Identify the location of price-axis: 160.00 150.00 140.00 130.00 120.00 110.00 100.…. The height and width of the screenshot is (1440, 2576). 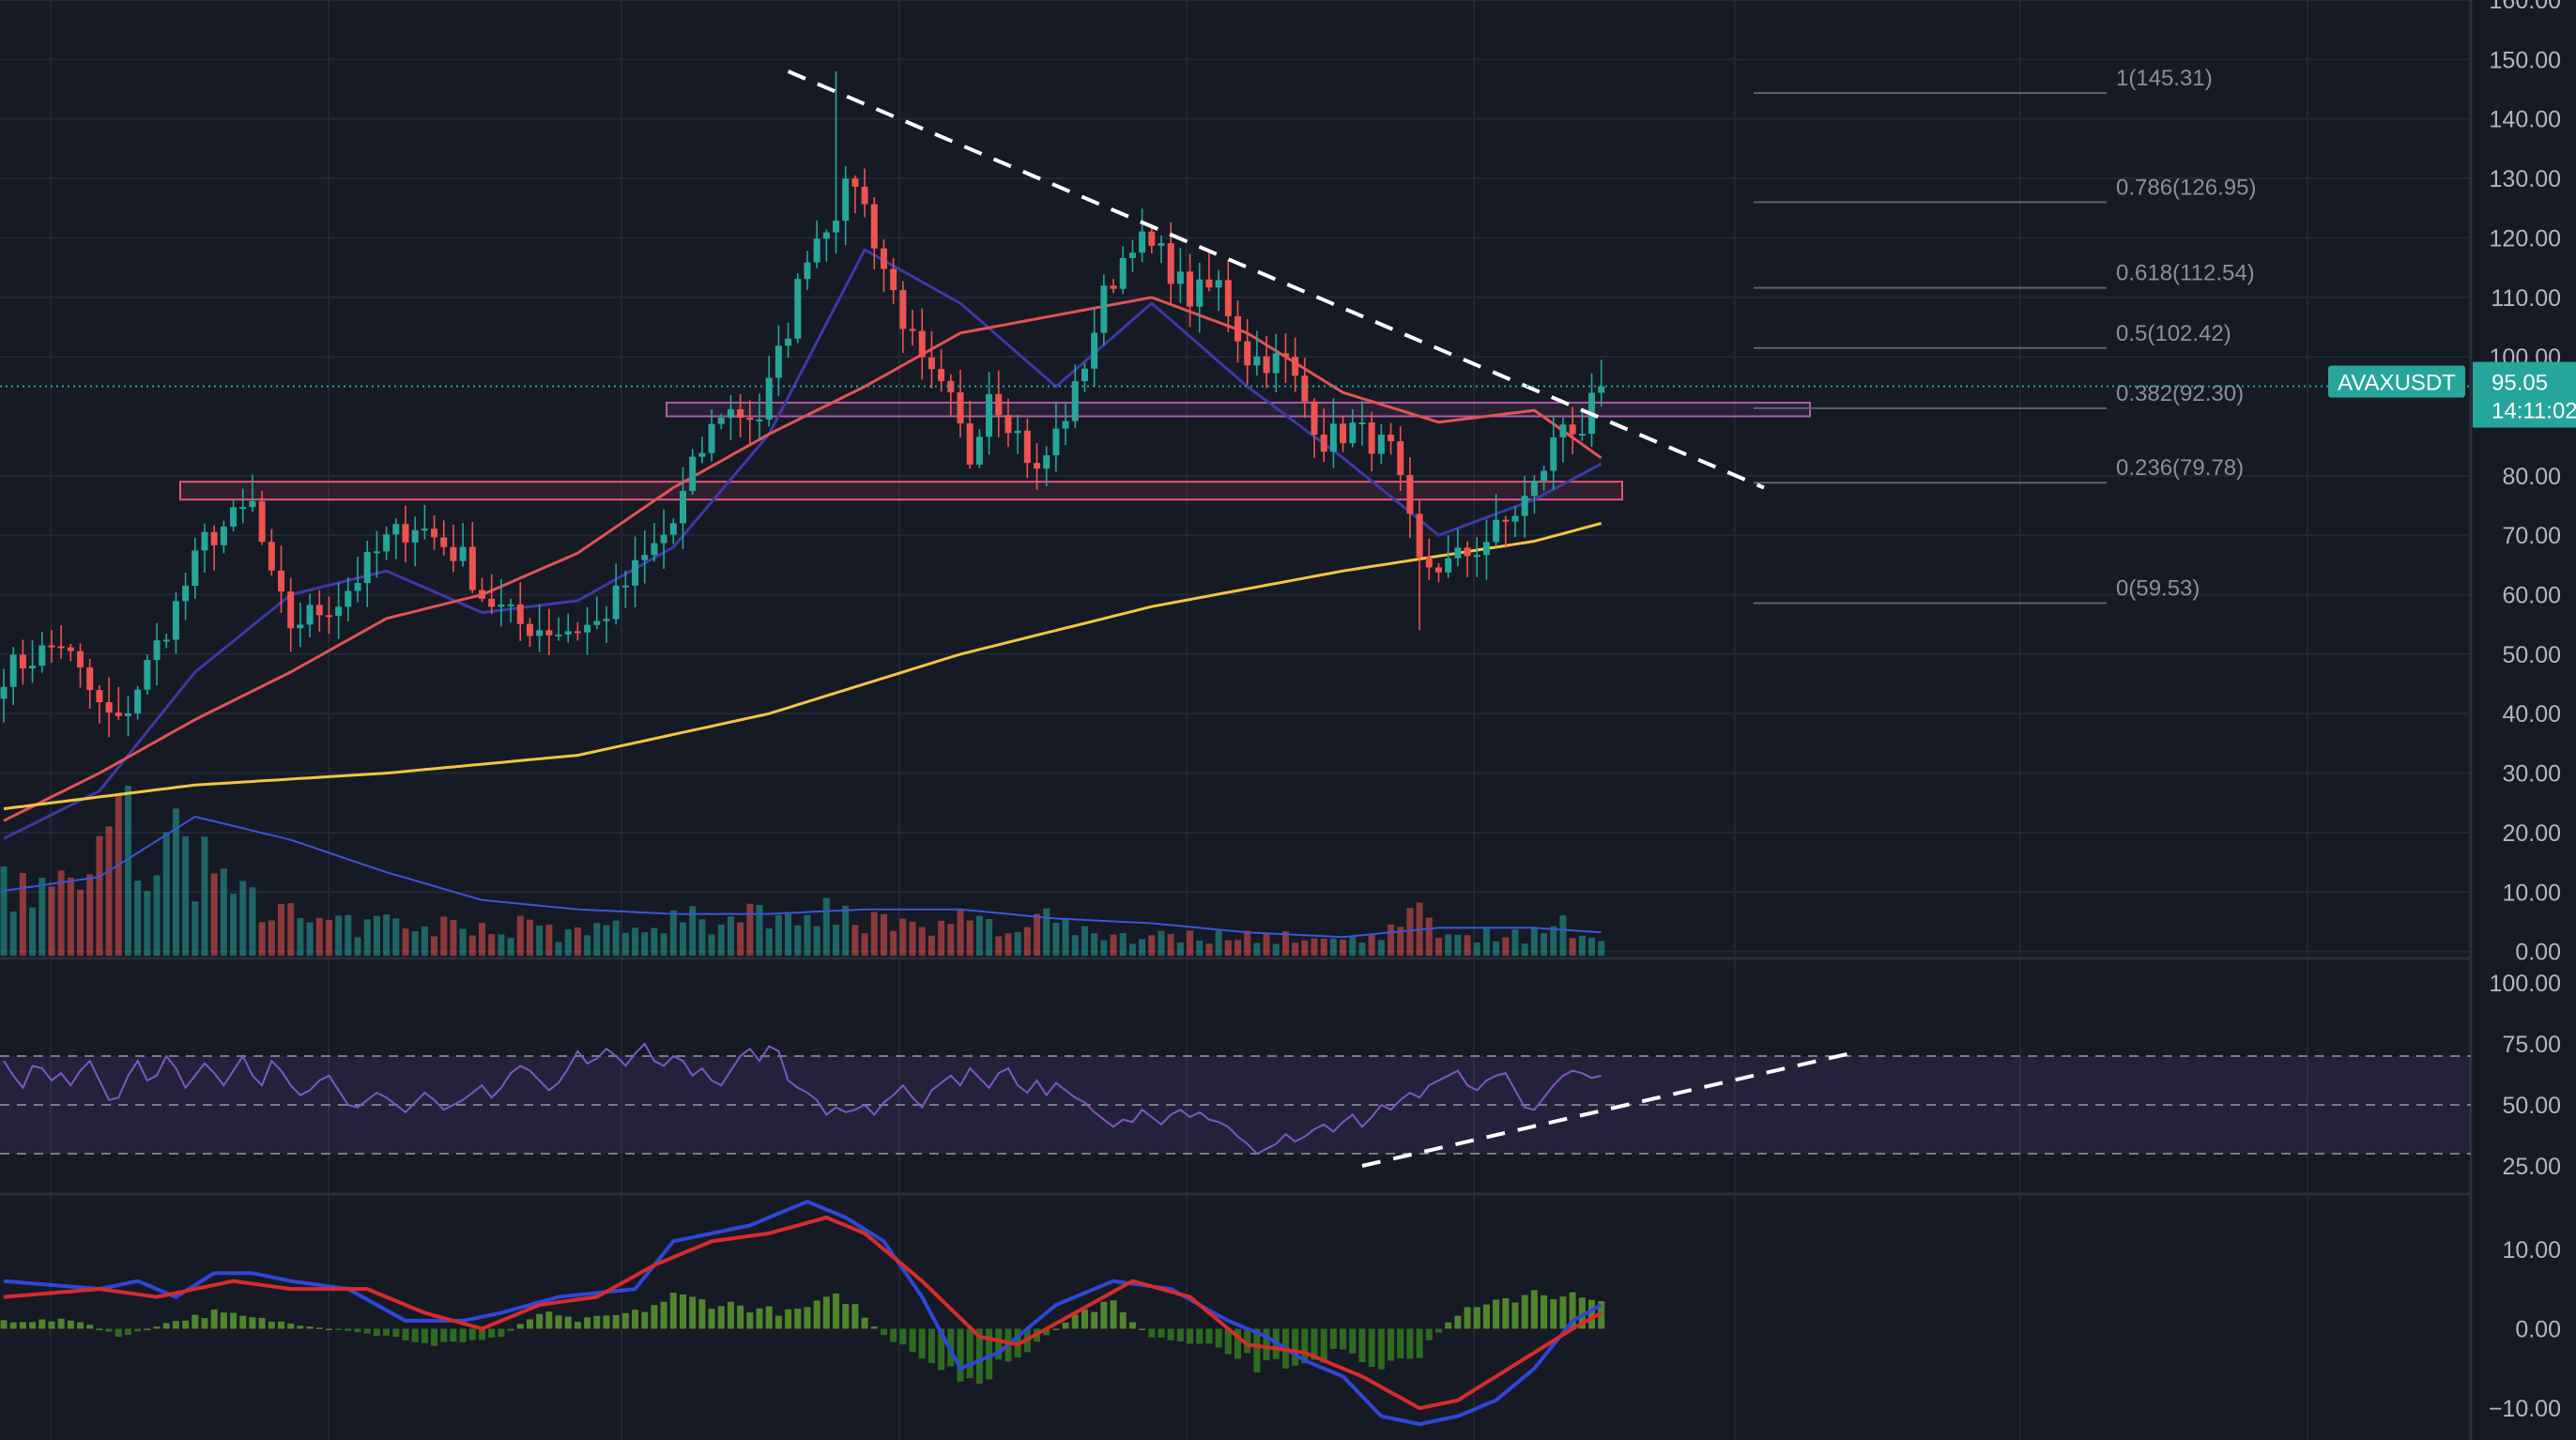
(2525, 720).